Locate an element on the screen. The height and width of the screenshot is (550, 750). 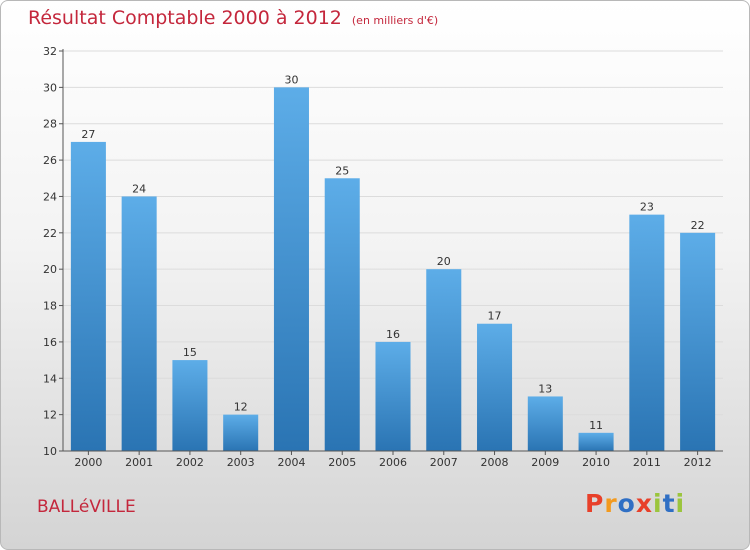
commune-name: BALLéVILLE is located at coordinates (86, 507).